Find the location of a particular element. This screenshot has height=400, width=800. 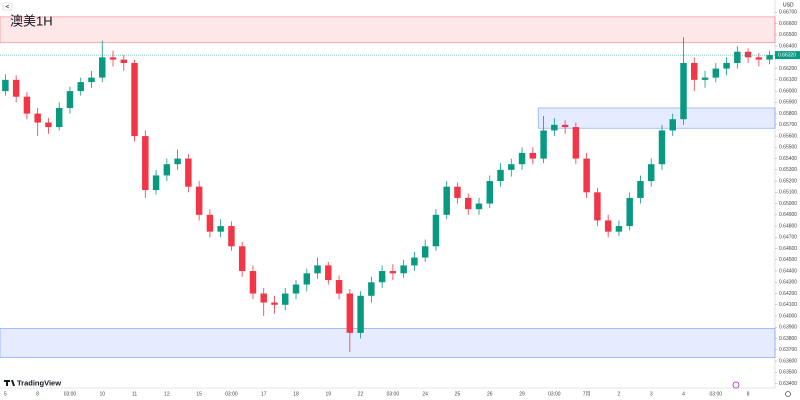

last-price-box is located at coordinates (787, 55).